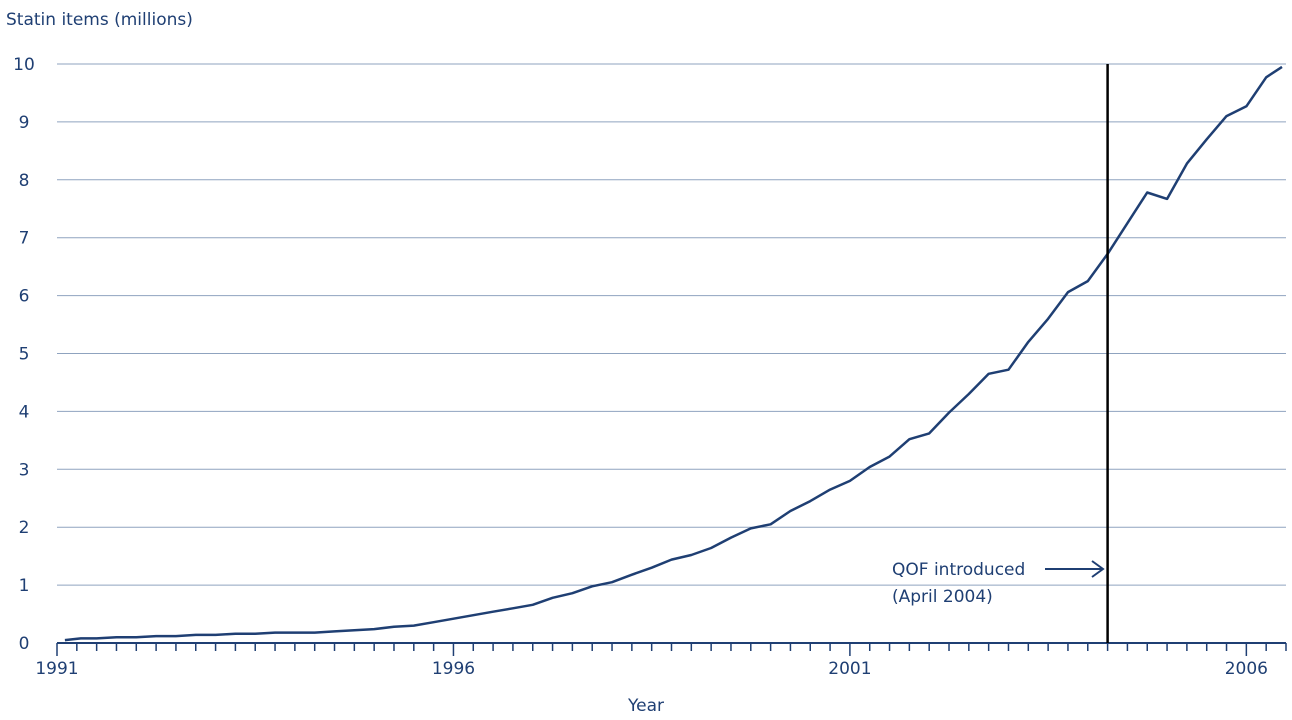  What do you see at coordinates (942, 597) in the screenshot?
I see `annotation-line-2: (April 2004)` at bounding box center [942, 597].